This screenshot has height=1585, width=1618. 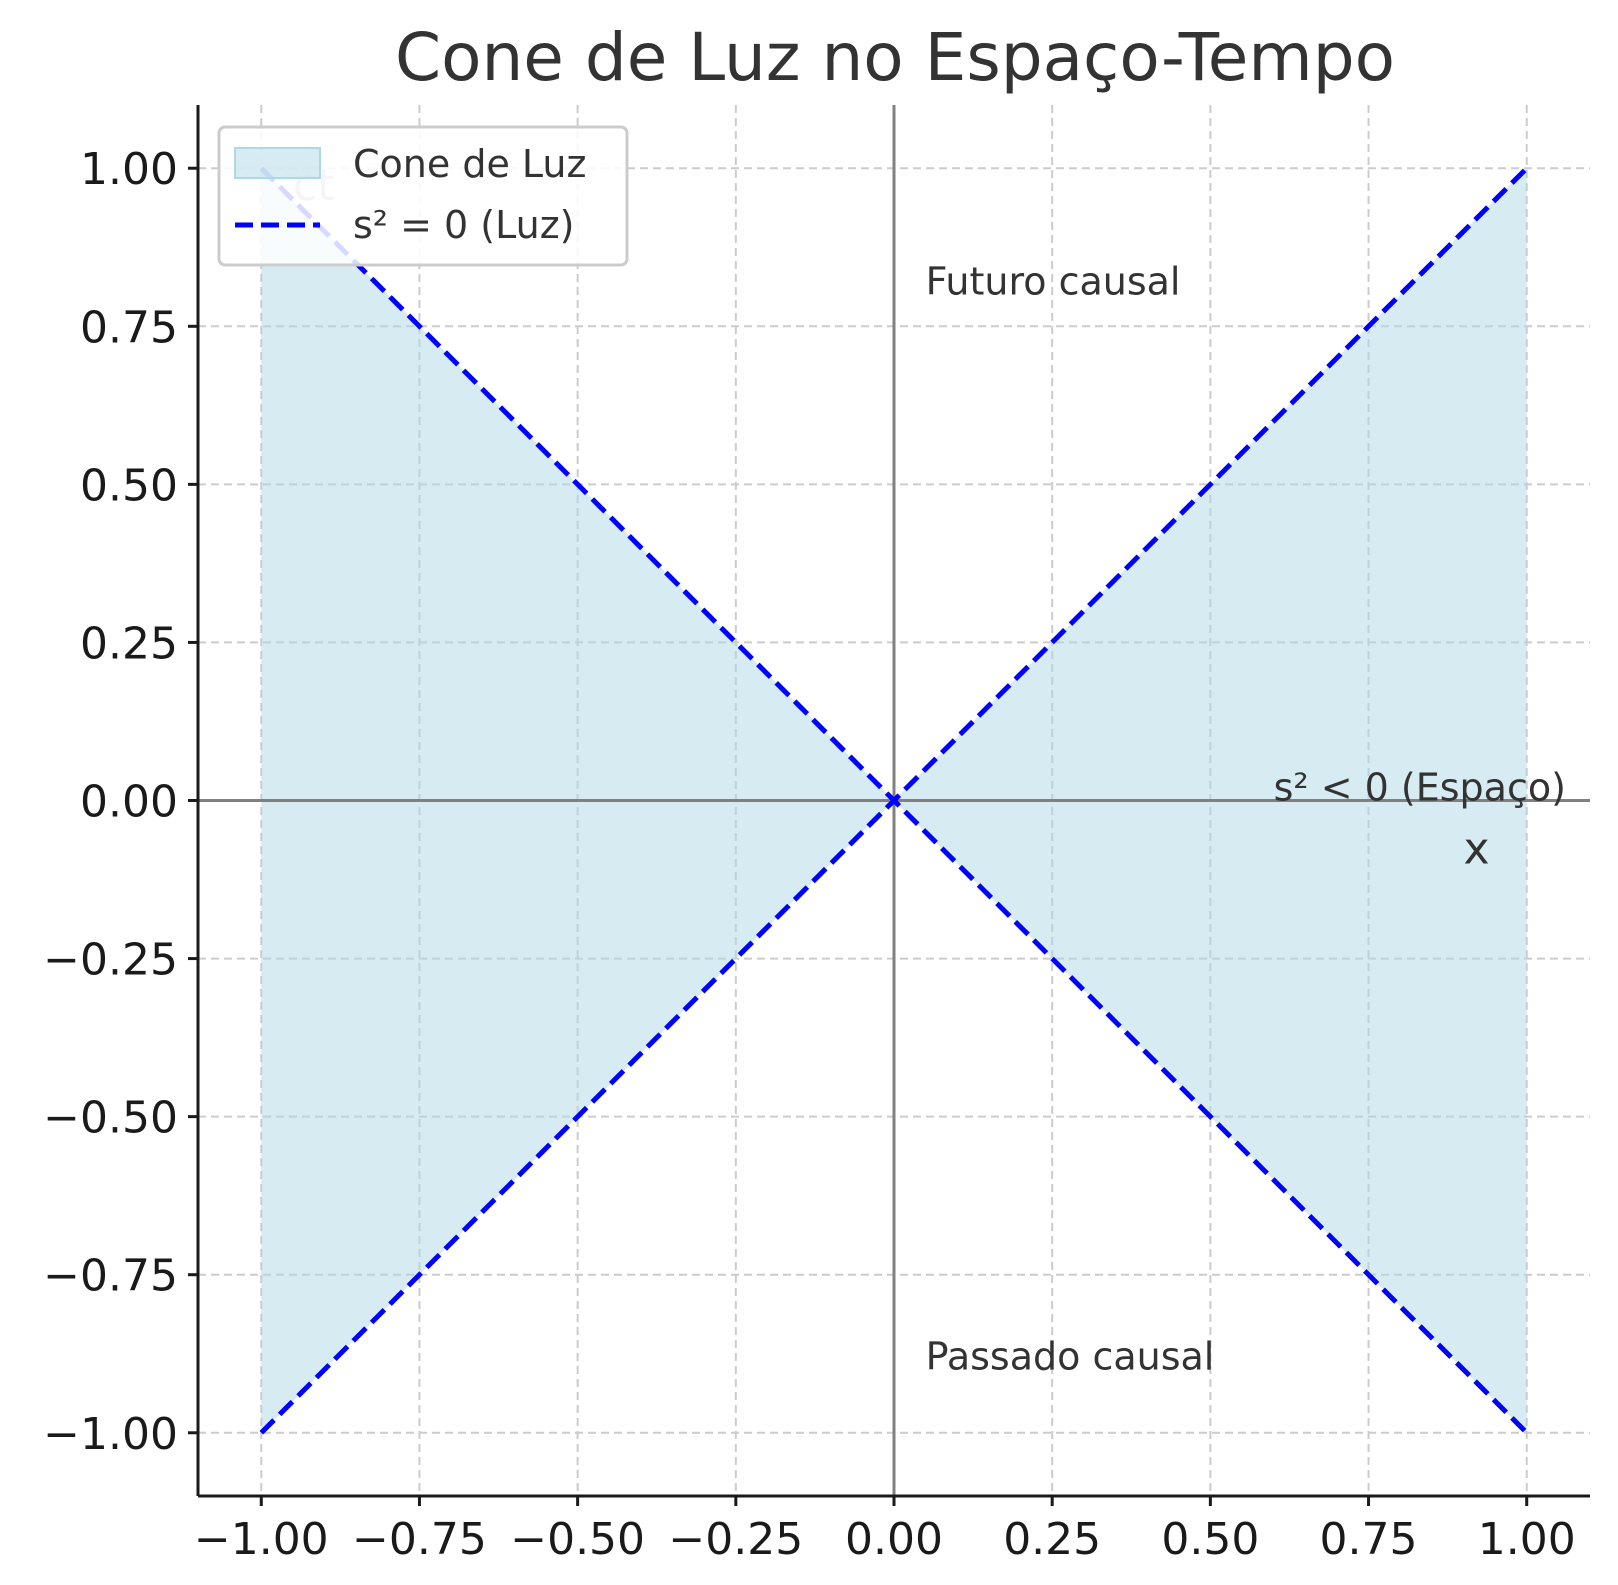 I want to click on annotation-1: Passado causal, so click(x=1070, y=1357).